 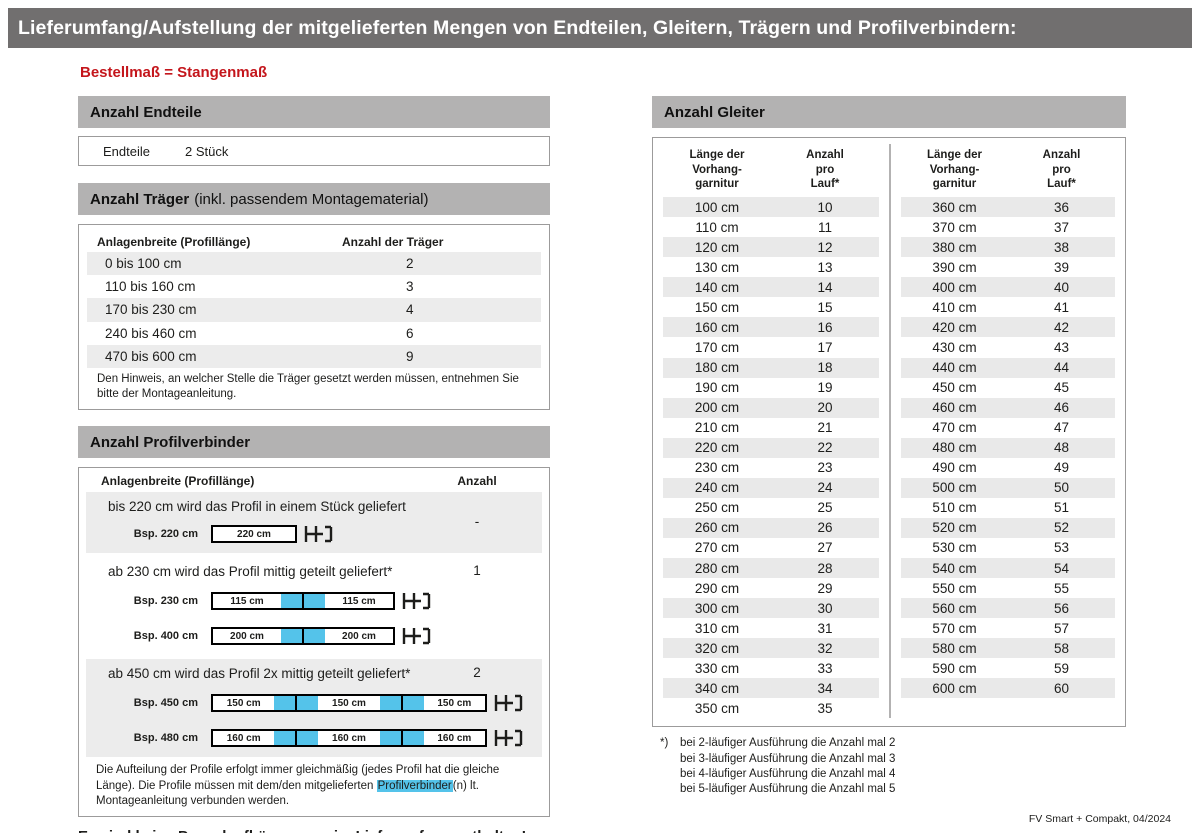 What do you see at coordinates (1008, 267) in the screenshot?
I see `table-row: 390 cm 39` at bounding box center [1008, 267].